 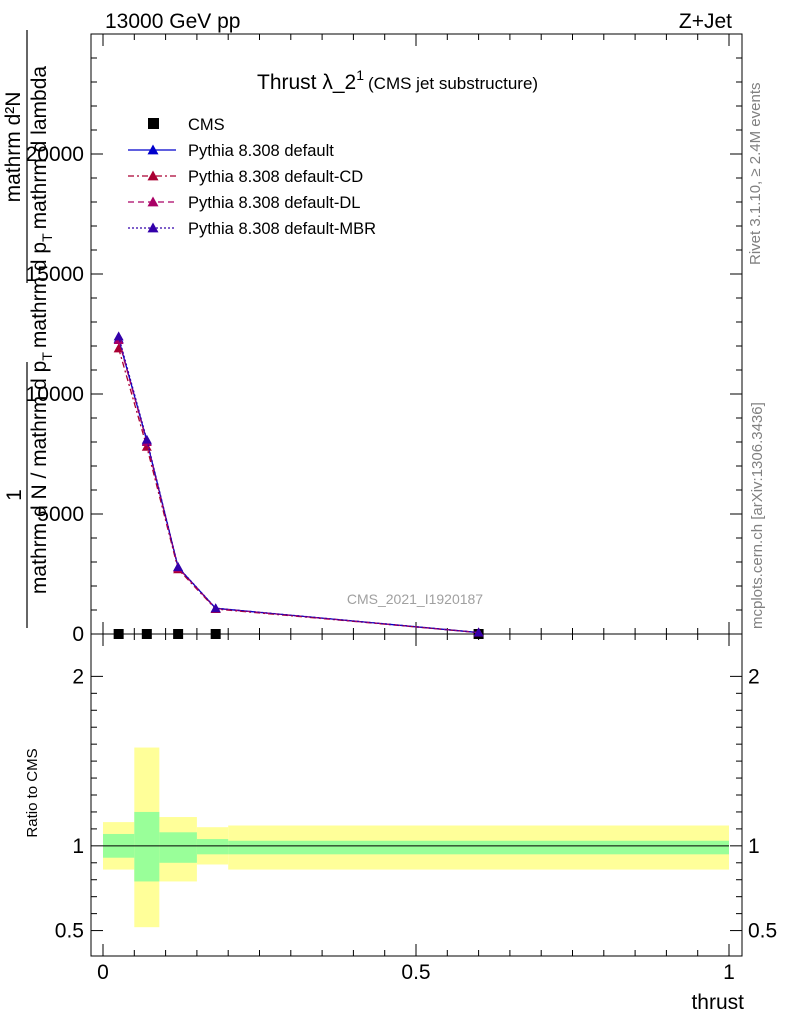 What do you see at coordinates (261, 151) in the screenshot?
I see `legend-label: Pythia 8.308 default` at bounding box center [261, 151].